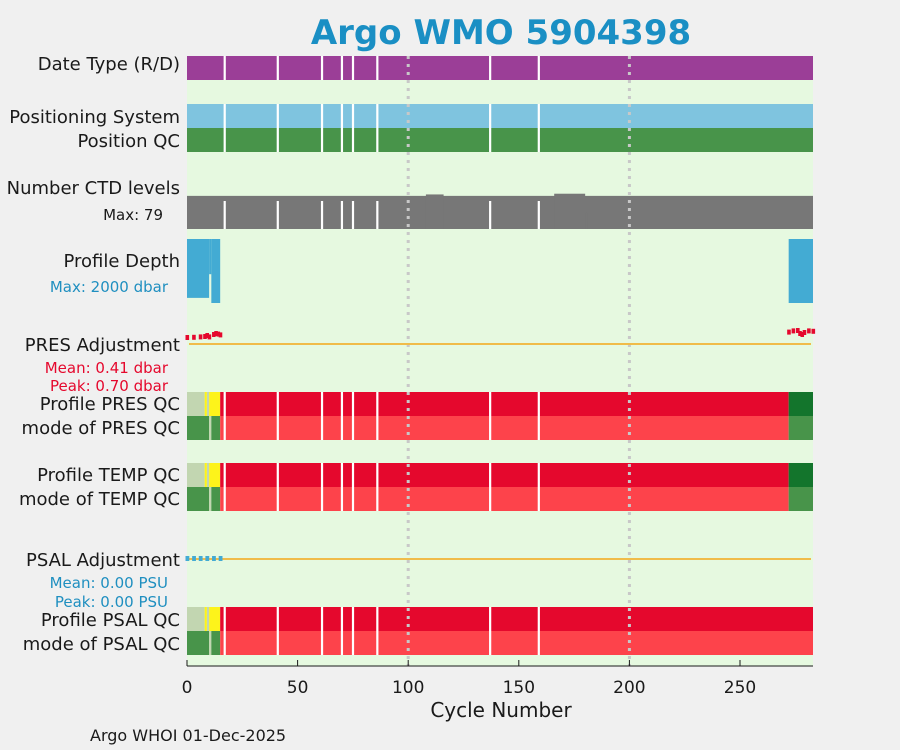  What do you see at coordinates (101, 428) in the screenshot?
I see `label-mode-pres-qc: mode of PRES QC` at bounding box center [101, 428].